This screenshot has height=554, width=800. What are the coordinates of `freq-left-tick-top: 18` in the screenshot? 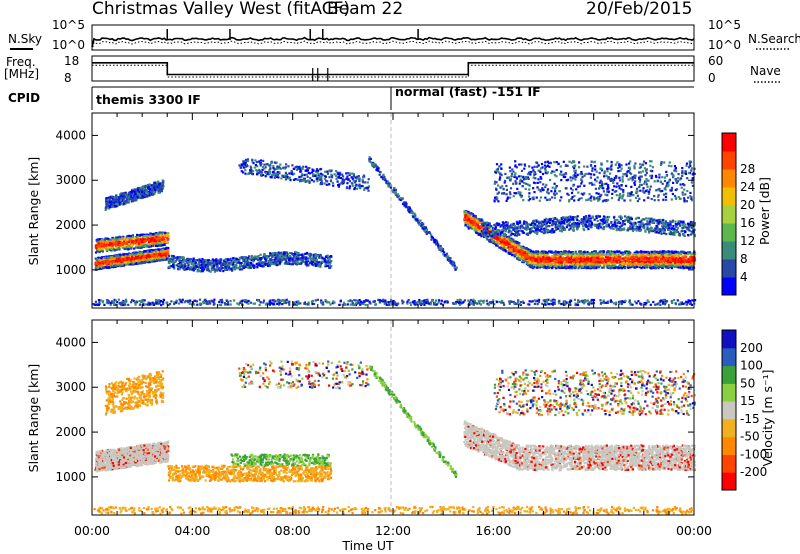 It's located at (71, 61).